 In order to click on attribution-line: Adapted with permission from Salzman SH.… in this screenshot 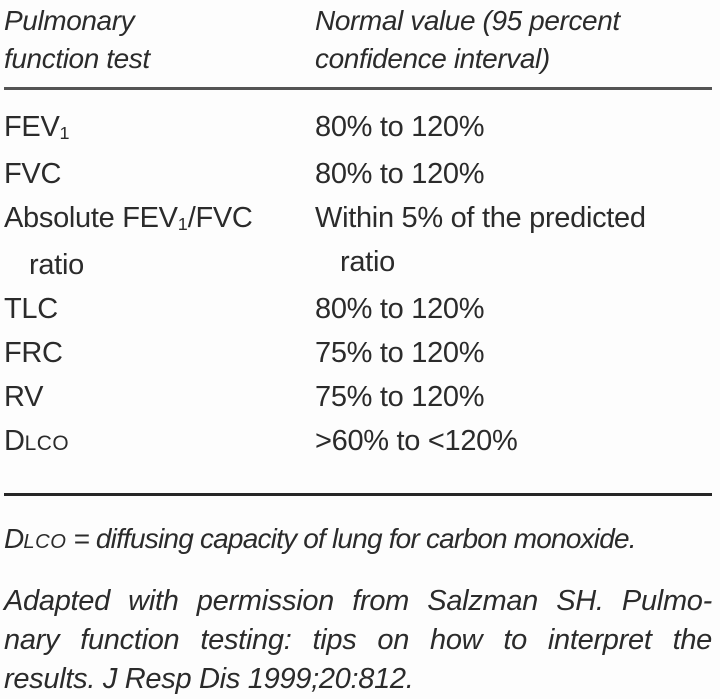, I will do `click(358, 601)`.